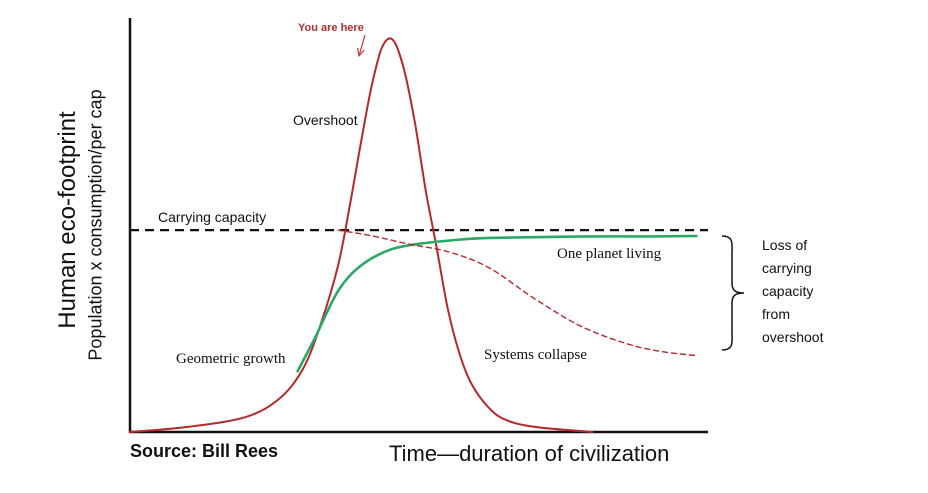 This screenshot has width=928, height=493. I want to click on carrying-capacity-label: Carrying capacity, so click(212, 217).